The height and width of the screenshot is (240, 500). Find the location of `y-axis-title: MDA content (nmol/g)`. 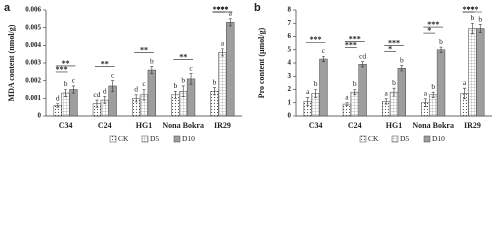

y-axis-title: MDA content (nmol/g) is located at coordinates (11, 62).